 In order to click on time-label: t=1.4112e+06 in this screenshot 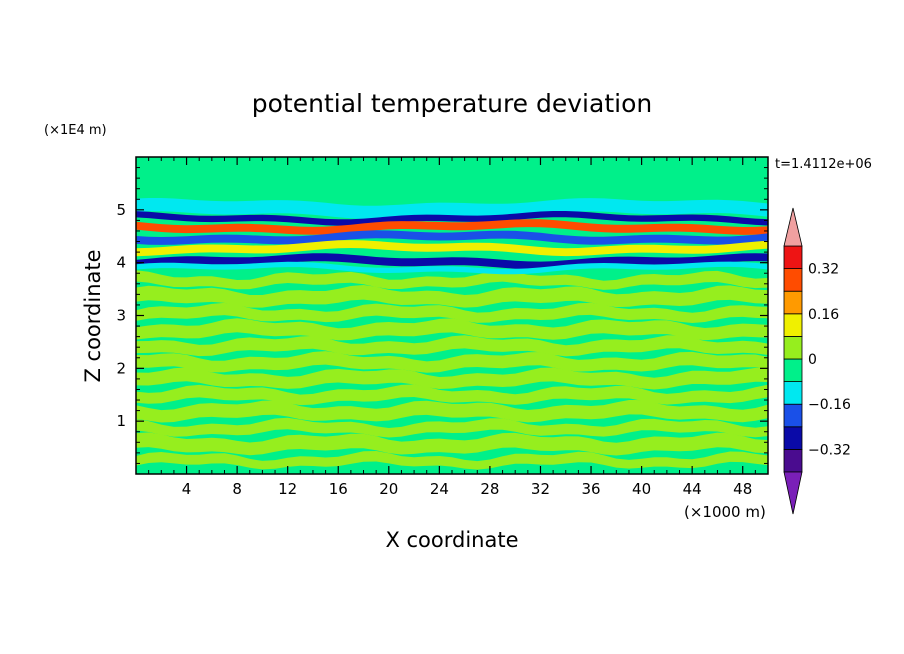, I will do `click(823, 164)`.